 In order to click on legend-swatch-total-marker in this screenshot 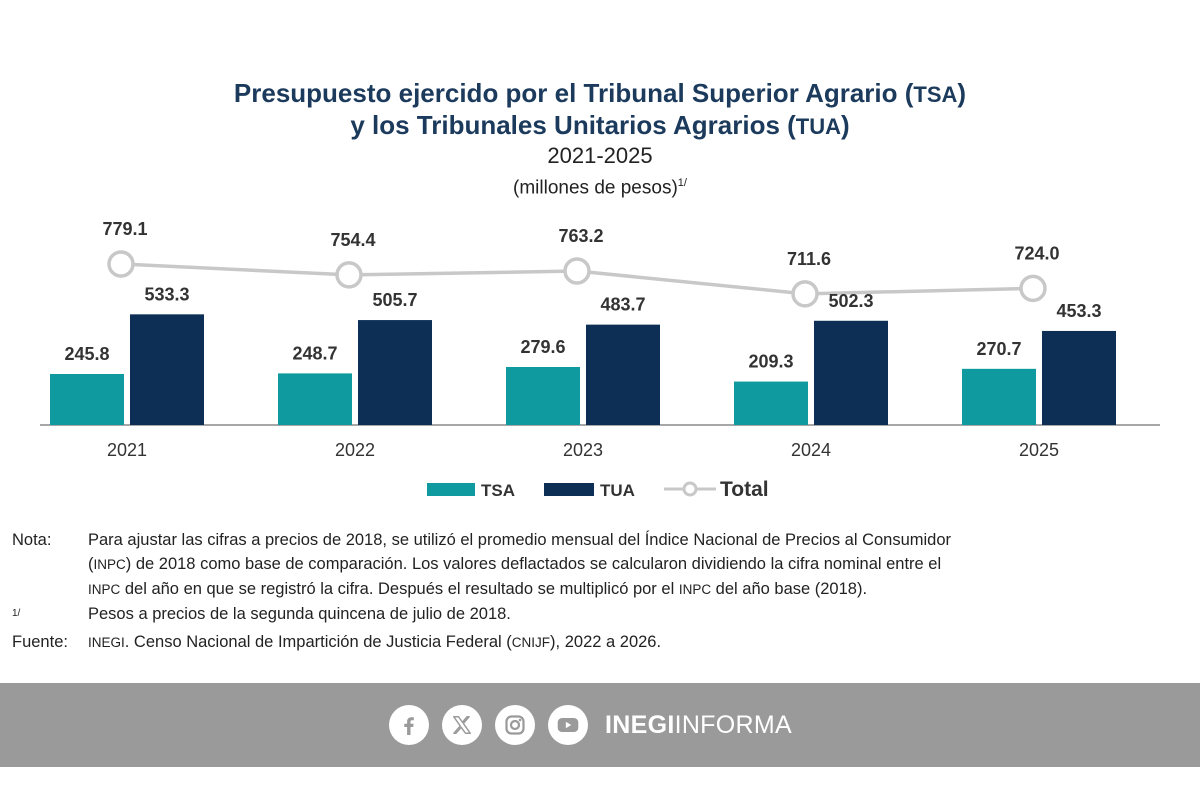, I will do `click(690, 489)`.